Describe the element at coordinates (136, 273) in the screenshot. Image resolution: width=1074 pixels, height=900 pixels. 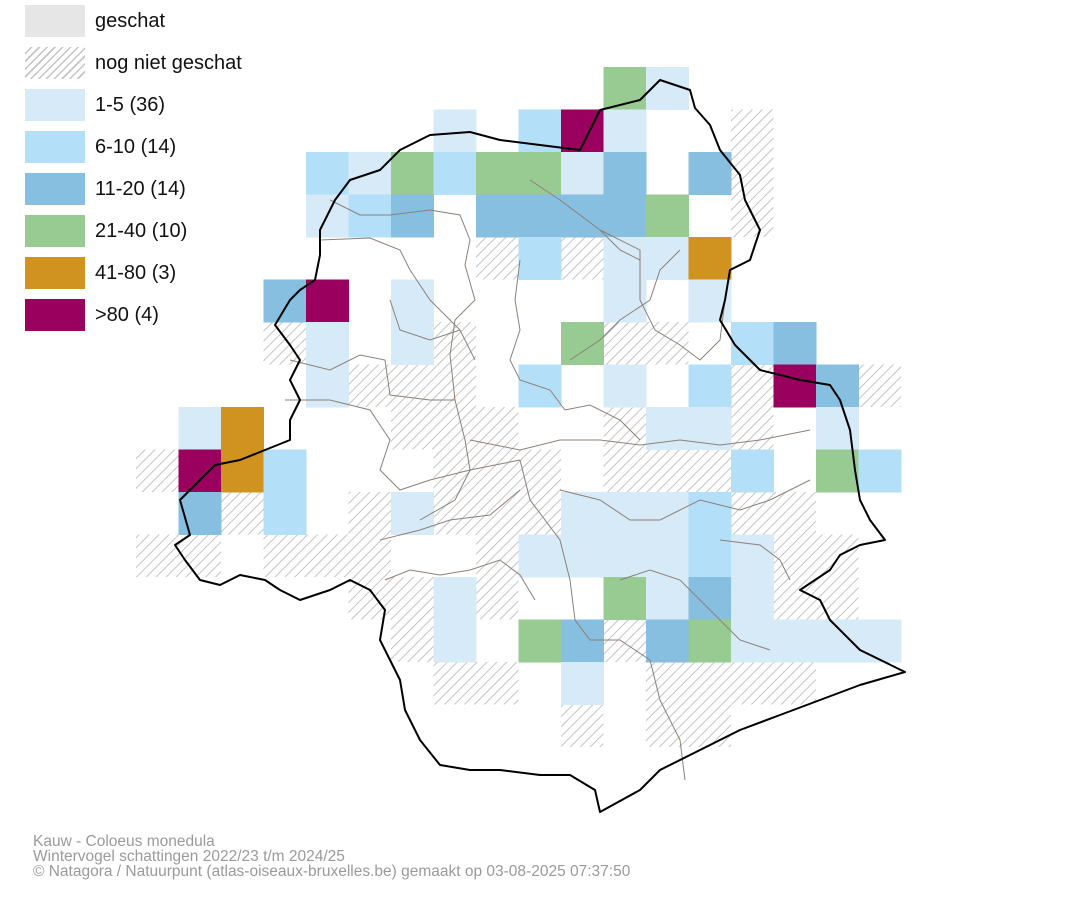
I see `legend-label: 41-80 (3)` at that location.